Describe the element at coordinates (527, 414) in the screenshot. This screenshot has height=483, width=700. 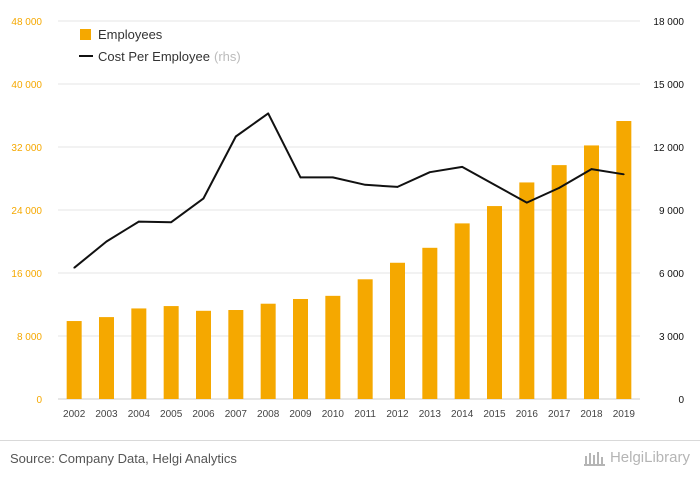
I see `x-axis-tick-label: 2016` at that location.